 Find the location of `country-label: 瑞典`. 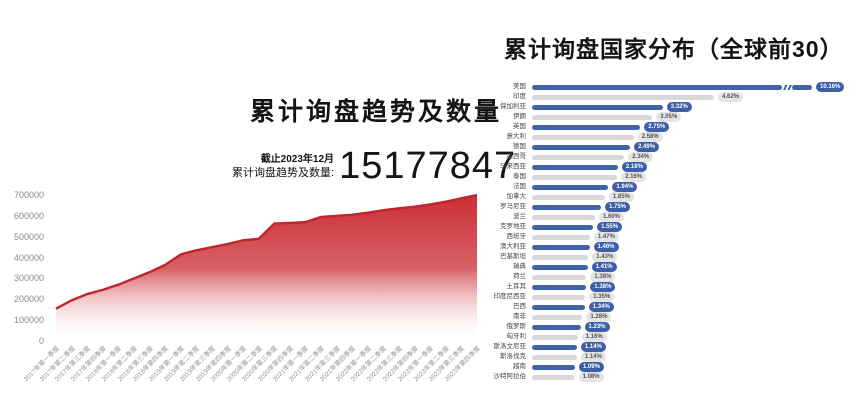

country-label: 瑞典 is located at coordinates (519, 266).